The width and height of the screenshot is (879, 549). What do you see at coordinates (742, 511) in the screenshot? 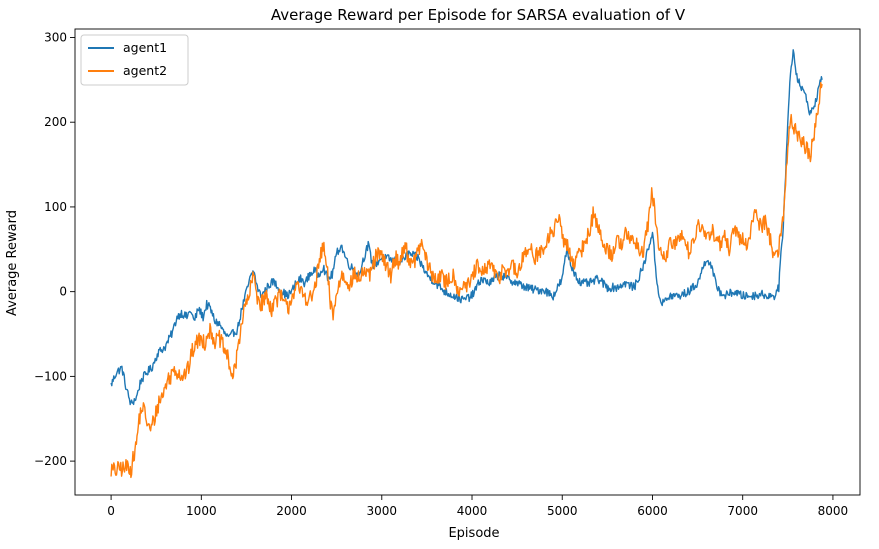
I see `x-tick-label: 7000` at bounding box center [742, 511].